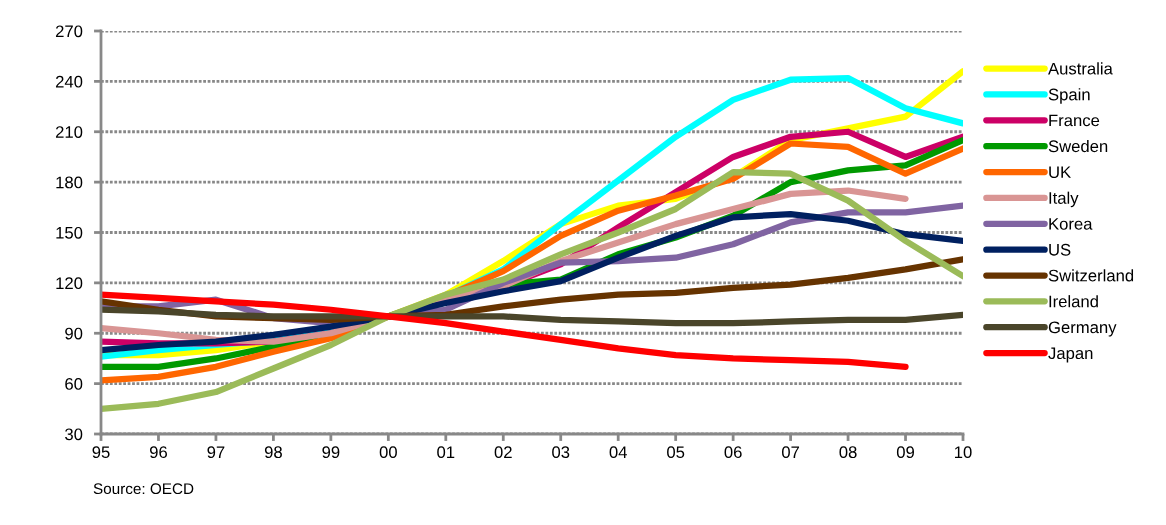 This screenshot has width=1166, height=525. I want to click on legend-label: US, so click(1060, 249).